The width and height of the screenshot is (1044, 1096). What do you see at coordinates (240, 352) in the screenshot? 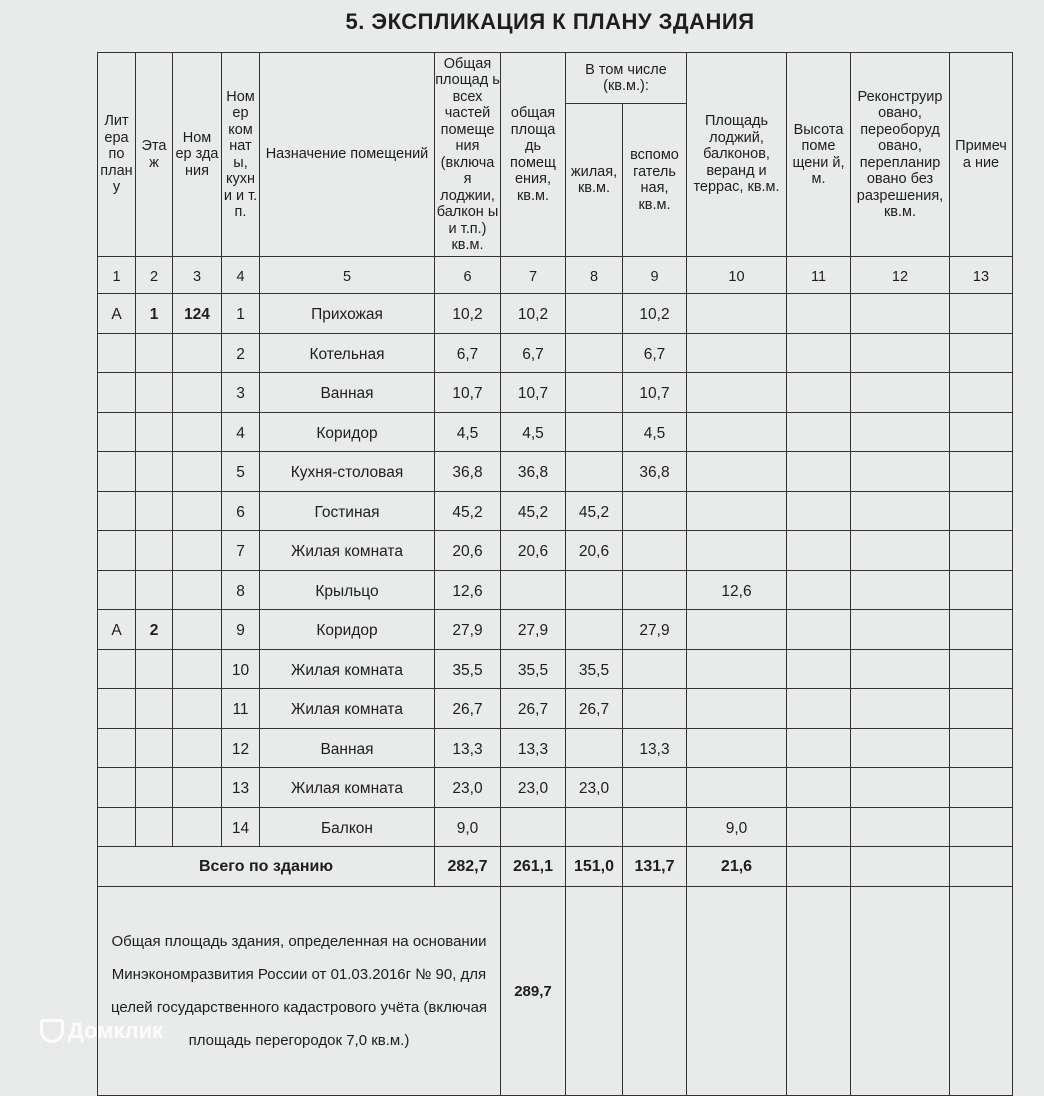
I see `cell-room-number: 2` at bounding box center [240, 352].